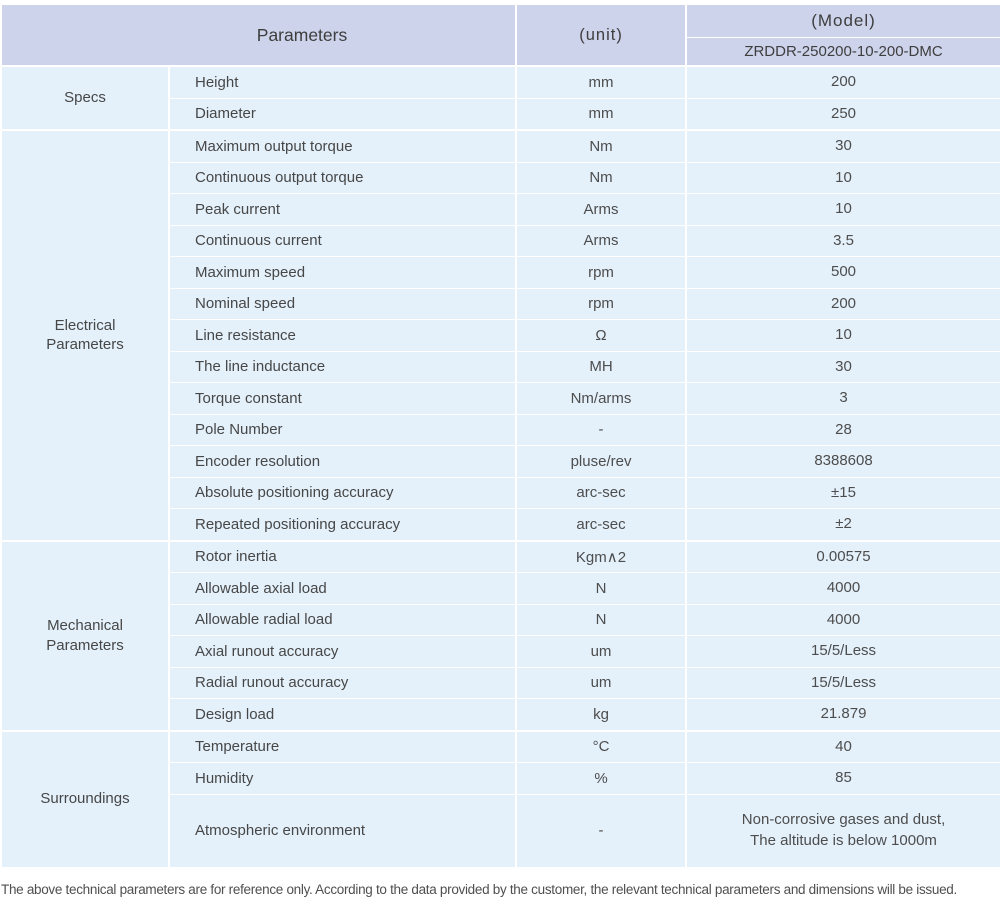 This screenshot has height=897, width=1000. I want to click on value-cell: ±2, so click(842, 525).